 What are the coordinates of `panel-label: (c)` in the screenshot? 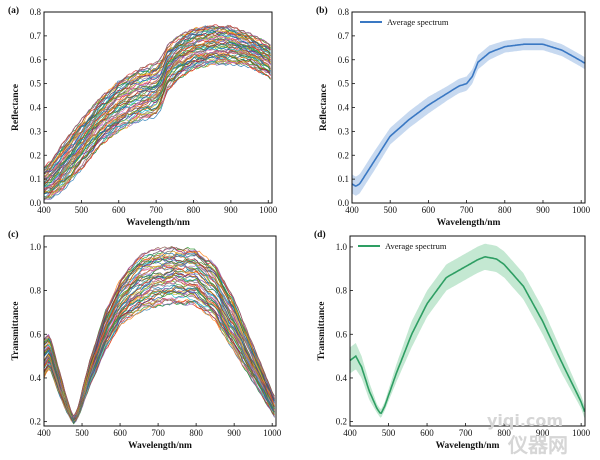 It's located at (13, 234).